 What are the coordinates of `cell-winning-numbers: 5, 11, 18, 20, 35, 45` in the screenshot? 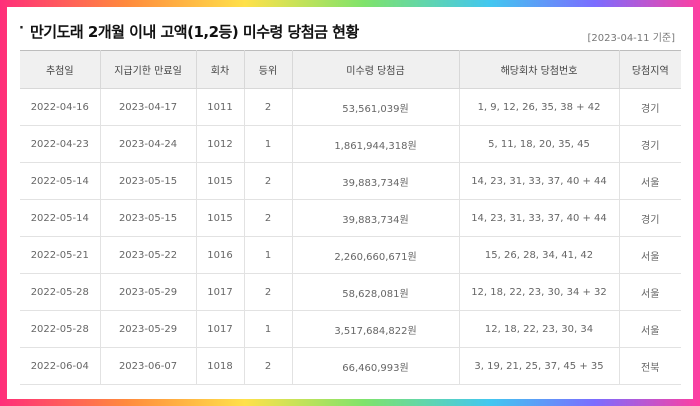 It's located at (539, 144).